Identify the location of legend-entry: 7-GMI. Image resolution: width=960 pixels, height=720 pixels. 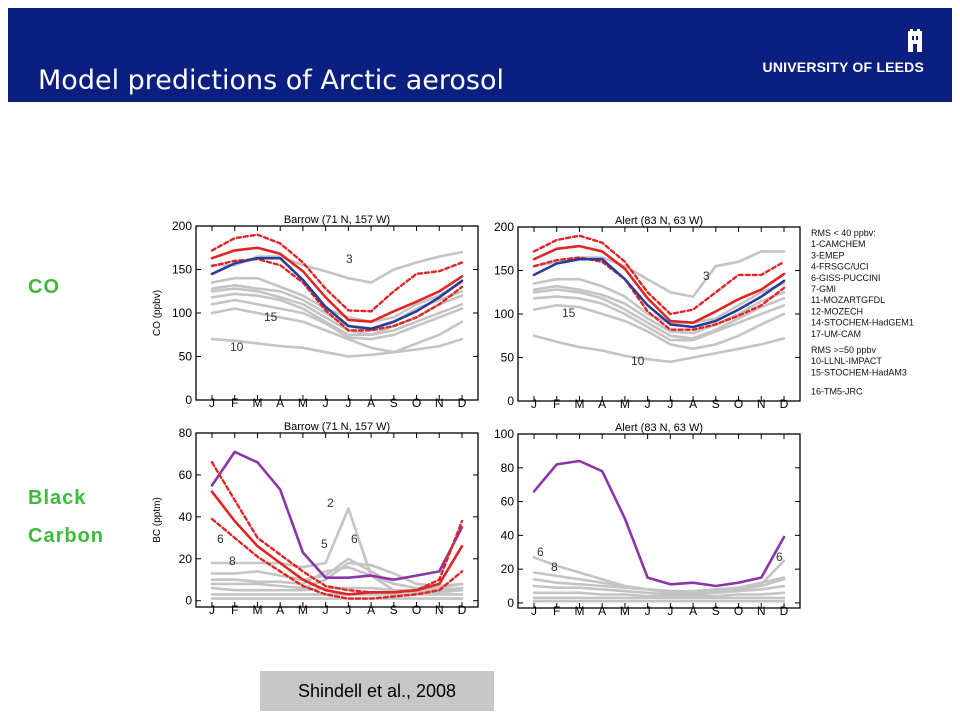
(823, 289).